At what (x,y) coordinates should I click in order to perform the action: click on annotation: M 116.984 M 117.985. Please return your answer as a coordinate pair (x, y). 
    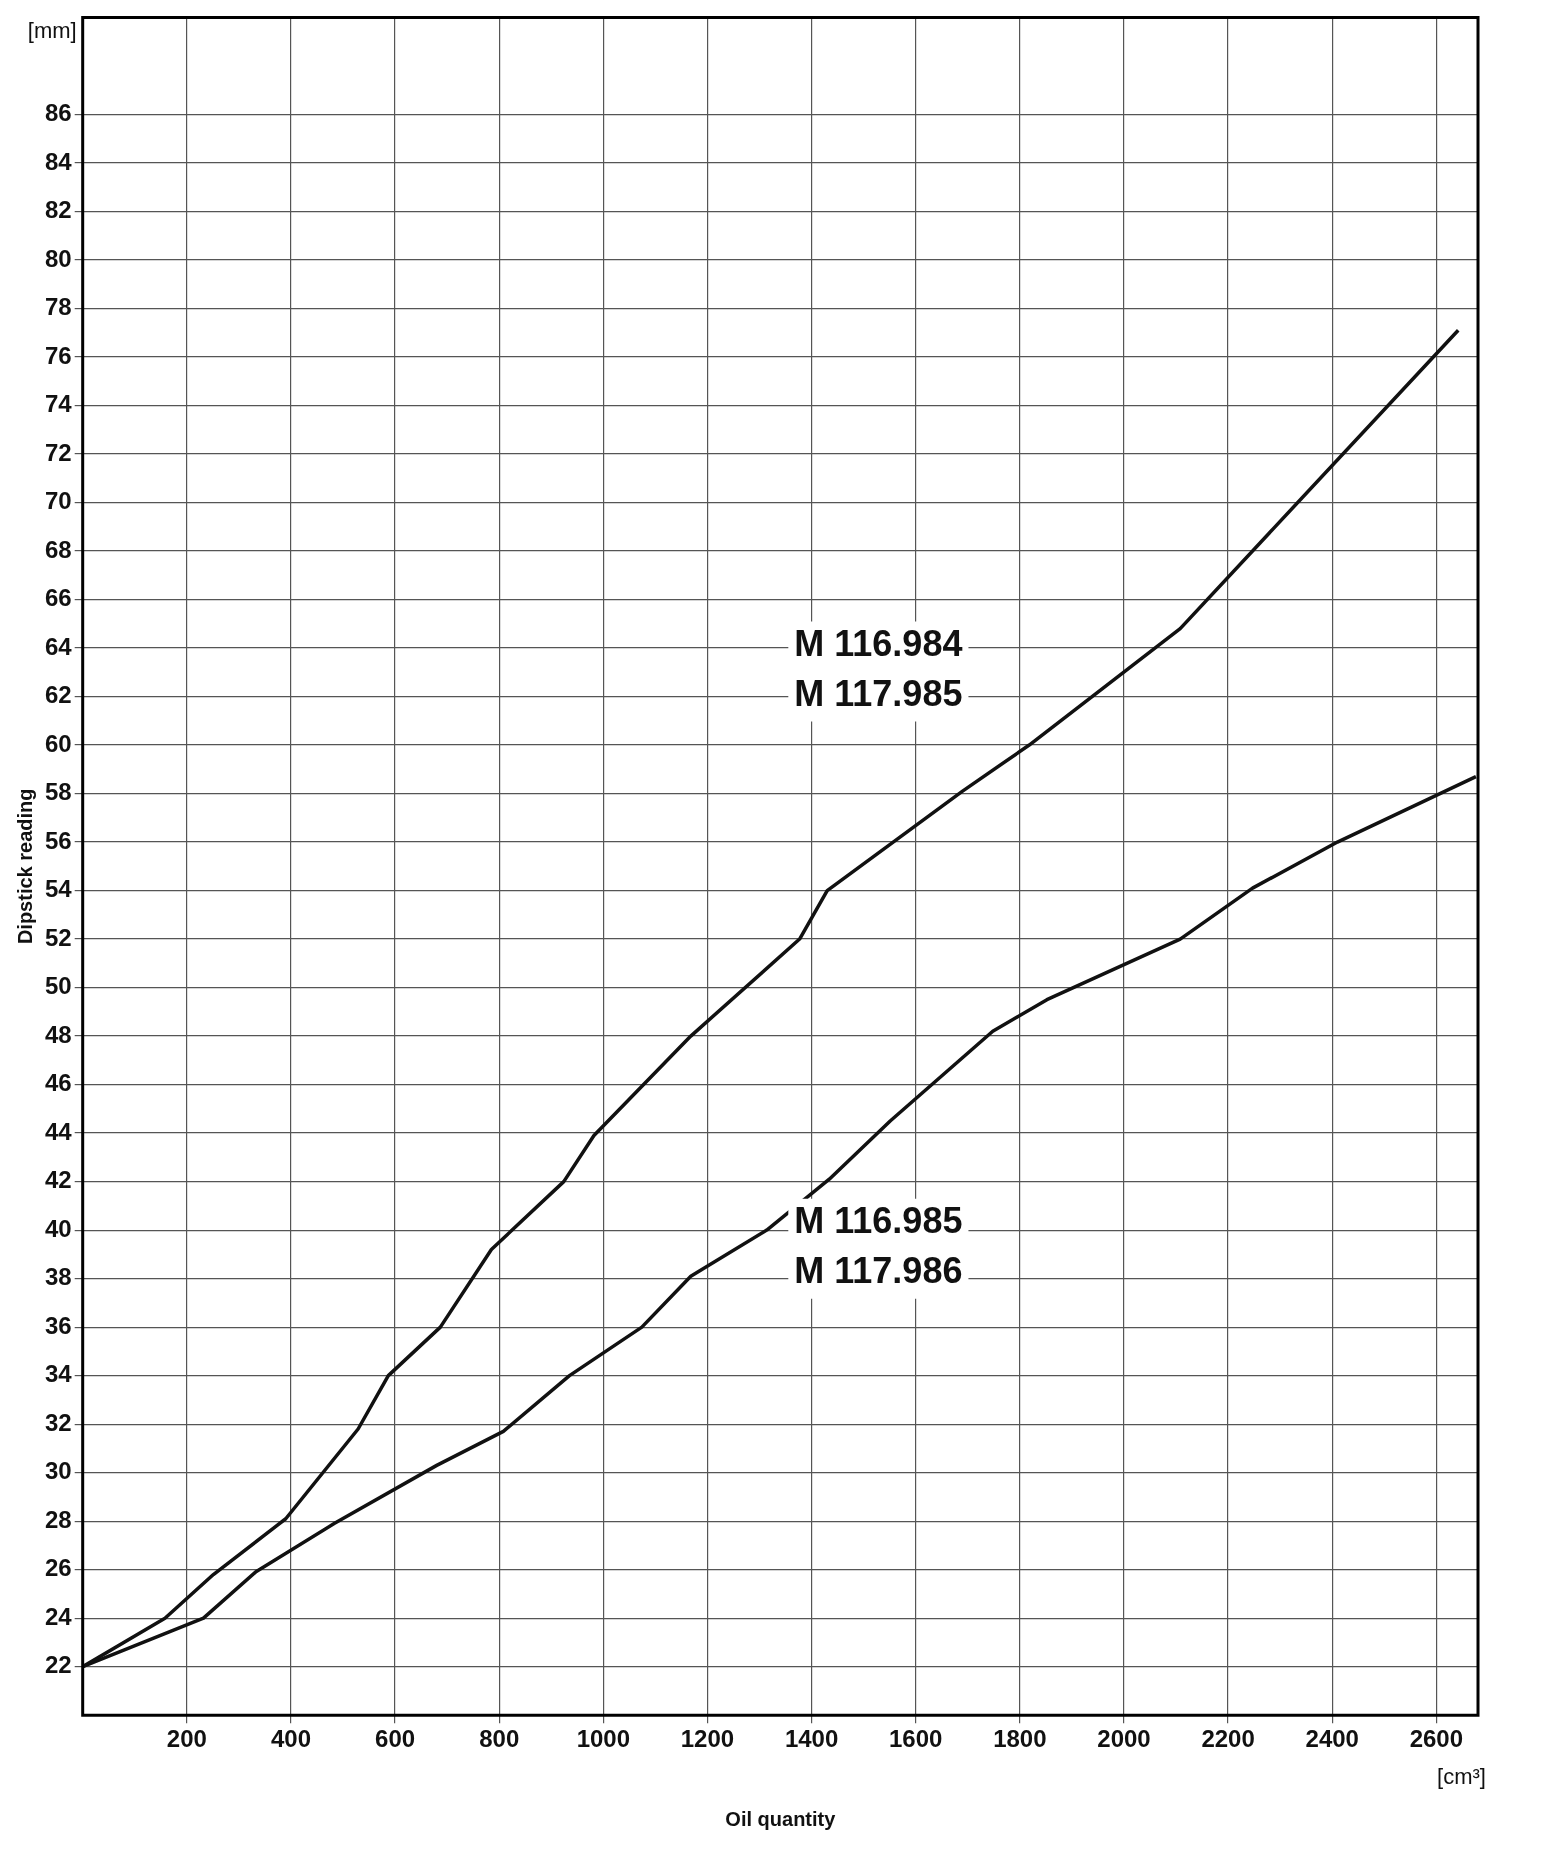
    Looking at the image, I should click on (878, 668).